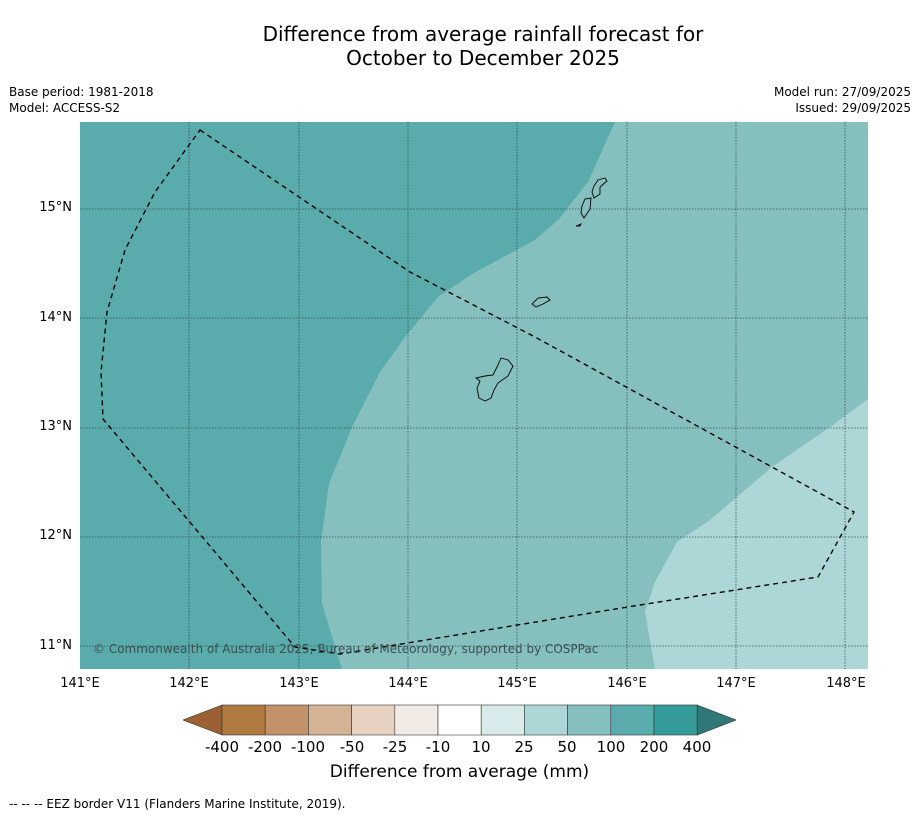 This screenshot has height=816, width=919. I want to click on cbar-label: 10, so click(481, 747).